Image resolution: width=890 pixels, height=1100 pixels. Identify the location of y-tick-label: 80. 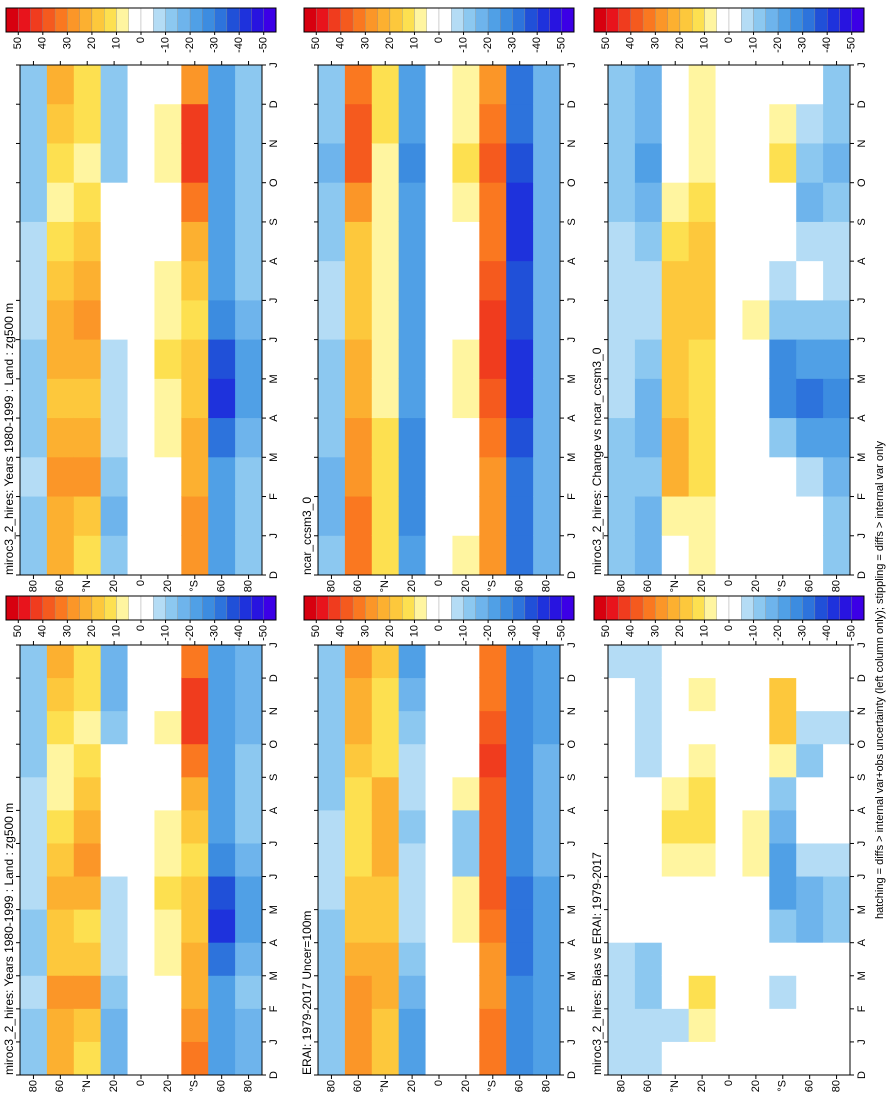
(621, 586).